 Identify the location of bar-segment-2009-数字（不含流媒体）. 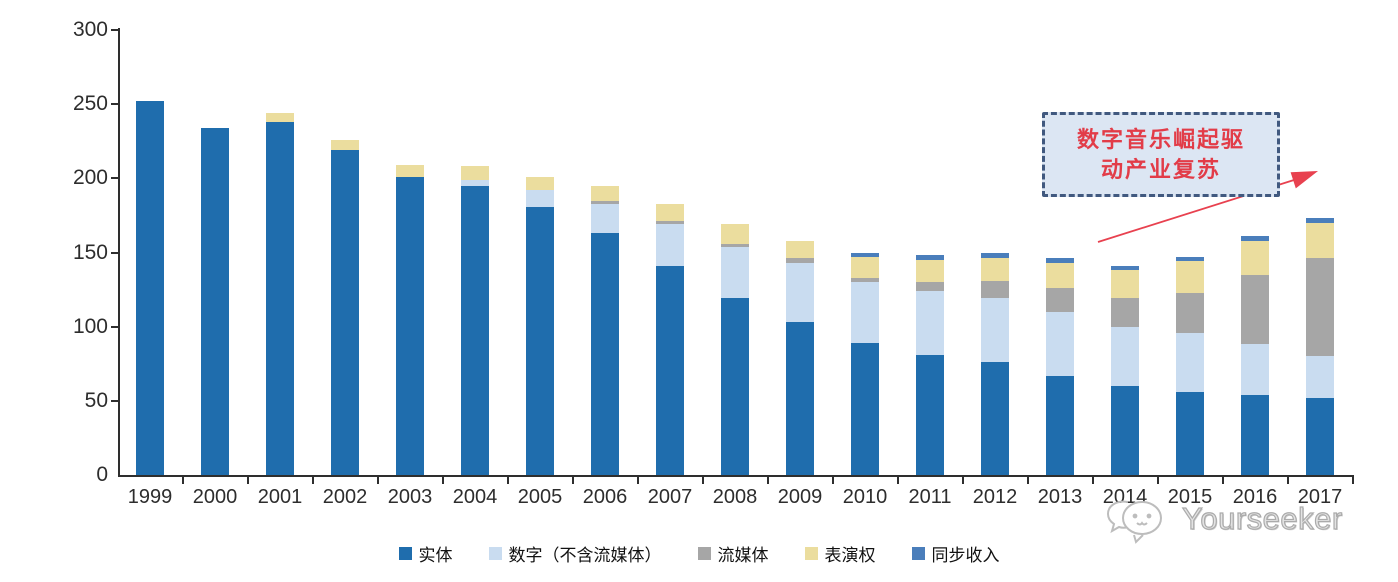
(800, 292).